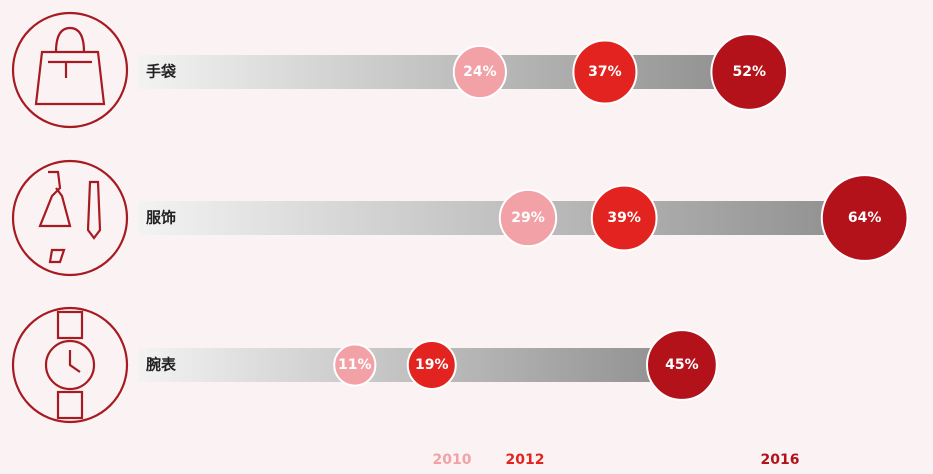 The height and width of the screenshot is (474, 933). I want to click on clothes-icon, so click(70, 218).